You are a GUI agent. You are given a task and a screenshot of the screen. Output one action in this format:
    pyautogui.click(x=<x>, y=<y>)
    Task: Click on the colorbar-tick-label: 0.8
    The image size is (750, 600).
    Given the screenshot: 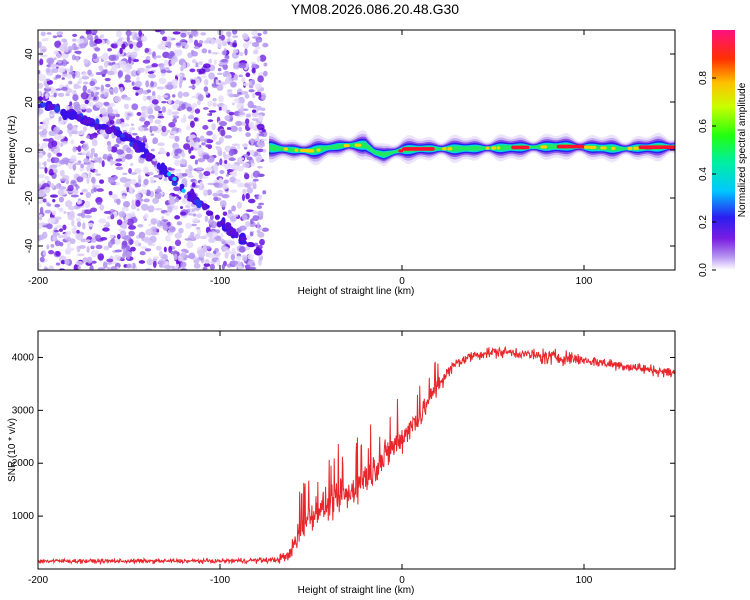 What is the action you would take?
    pyautogui.click(x=703, y=78)
    